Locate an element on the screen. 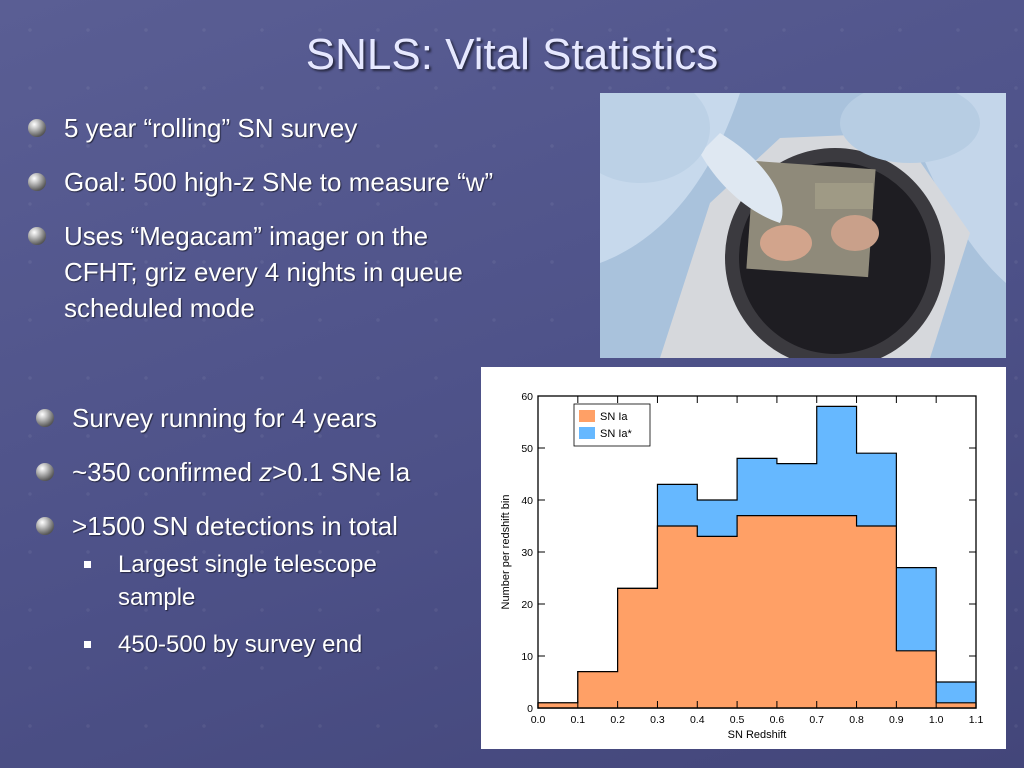  x-tick-label: 0.5 is located at coordinates (737, 720).